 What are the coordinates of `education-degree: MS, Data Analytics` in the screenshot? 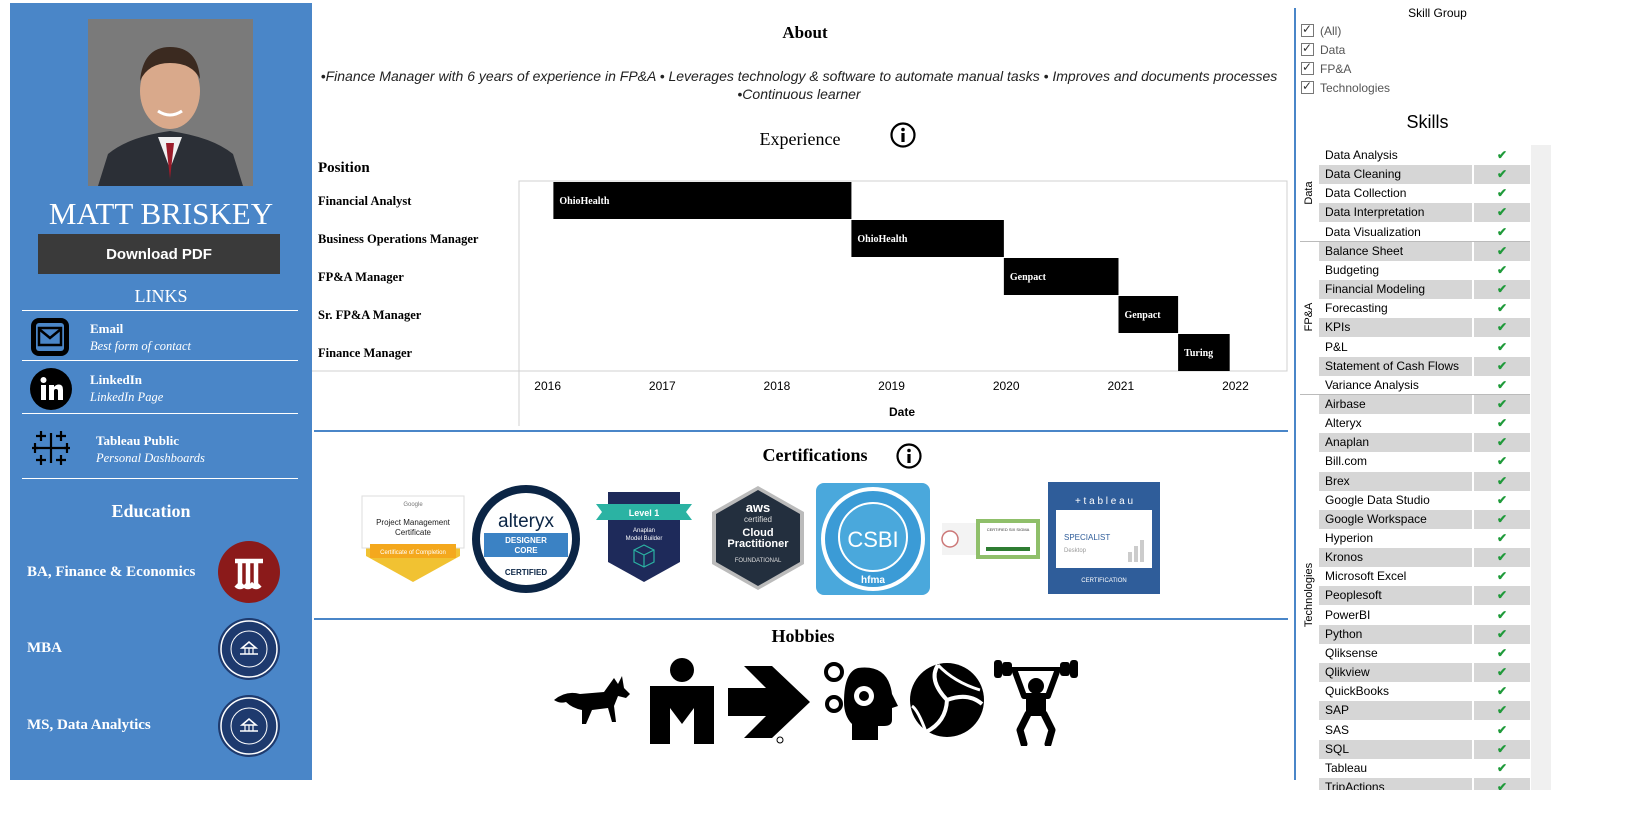 It's located at (89, 725).